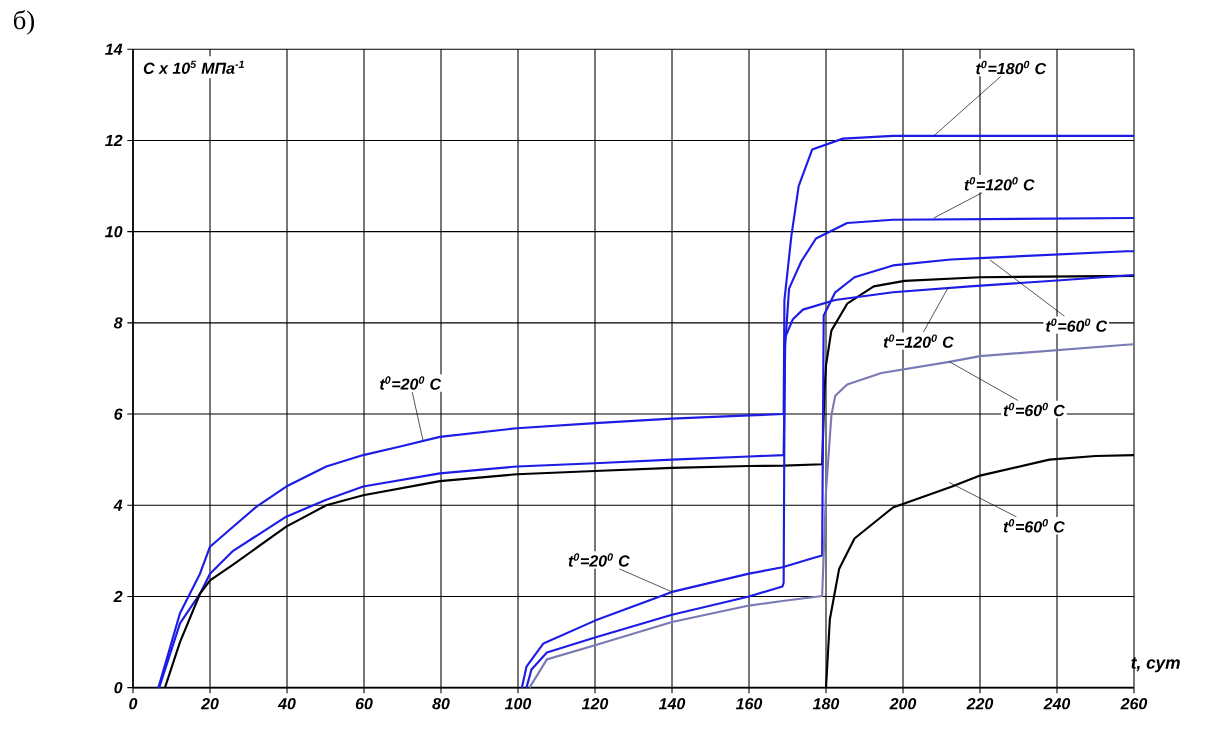 This screenshot has height=731, width=1208. I want to click on x-tick-label: 80, so click(441, 704).